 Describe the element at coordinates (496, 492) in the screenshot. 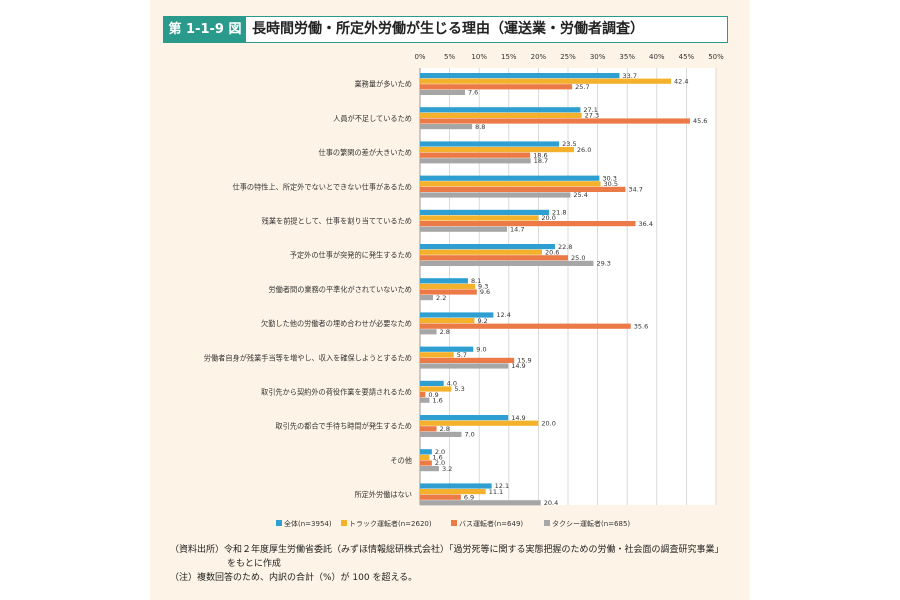

I see `data-label: 11.1` at that location.